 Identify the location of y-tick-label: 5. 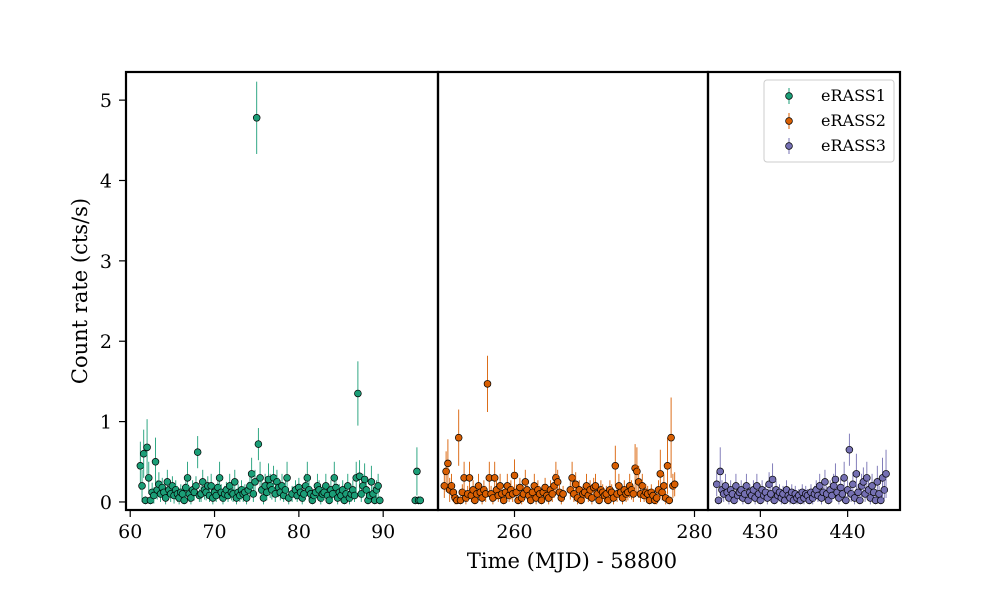
(106, 101).